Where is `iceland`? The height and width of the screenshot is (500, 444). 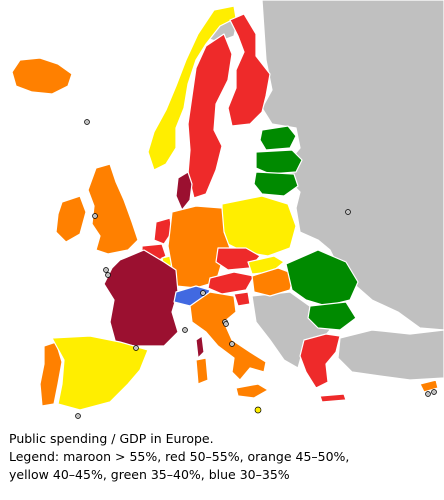 iceland is located at coordinates (42, 76).